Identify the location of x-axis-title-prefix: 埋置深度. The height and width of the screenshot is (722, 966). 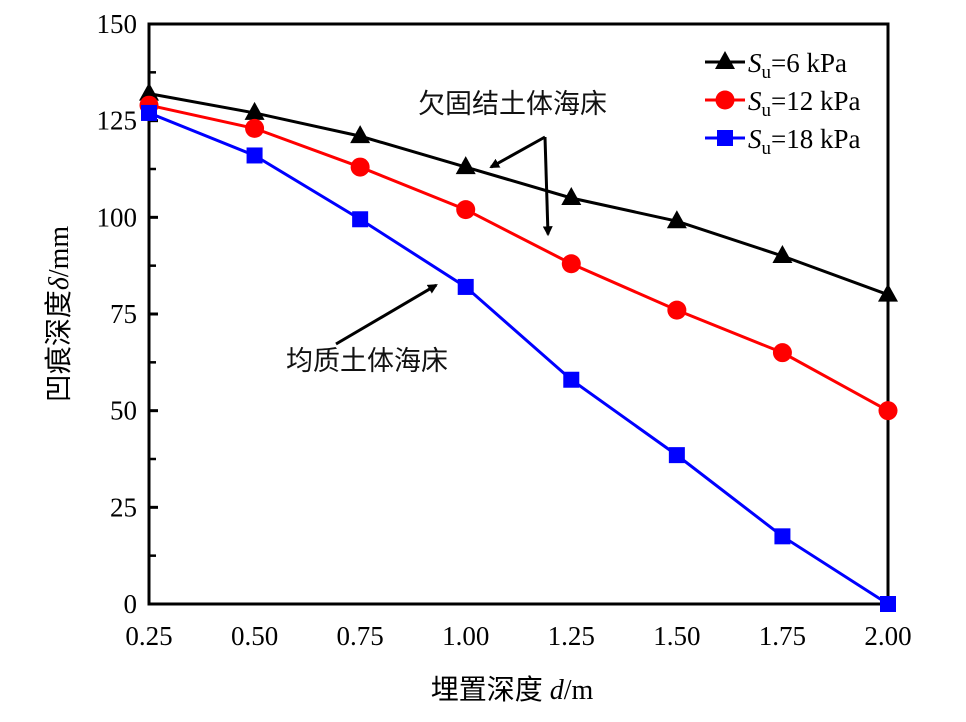
(490, 690).